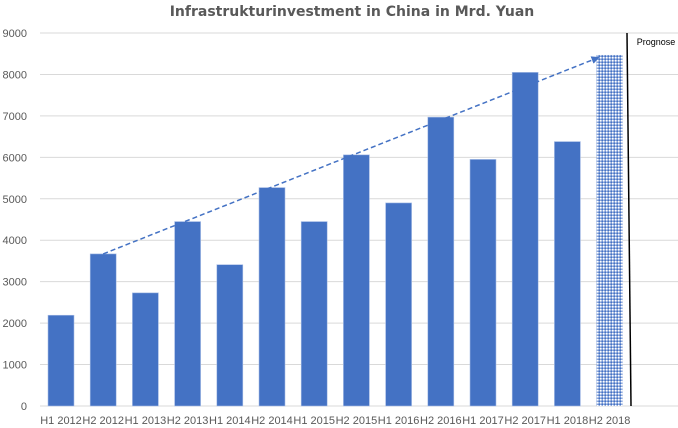 This screenshot has width=678, height=428. What do you see at coordinates (15, 158) in the screenshot?
I see `y-tick-label: 6000` at bounding box center [15, 158].